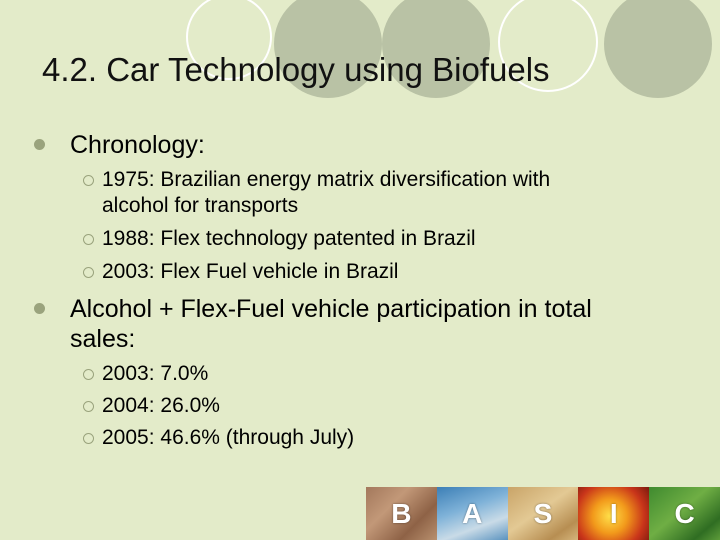 Image resolution: width=720 pixels, height=540 pixels. I want to click on sub-bullet-2005: 2005: 46.6% (through July), so click(228, 438).